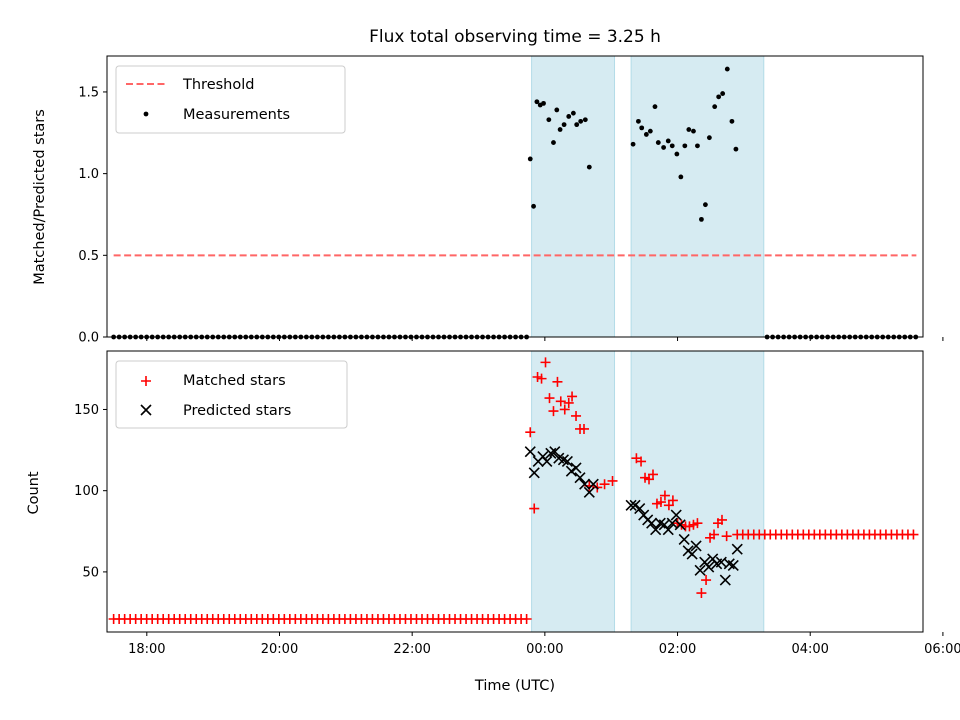  What do you see at coordinates (88, 92) in the screenshot?
I see `top-y-tick-label: 1.5` at bounding box center [88, 92].